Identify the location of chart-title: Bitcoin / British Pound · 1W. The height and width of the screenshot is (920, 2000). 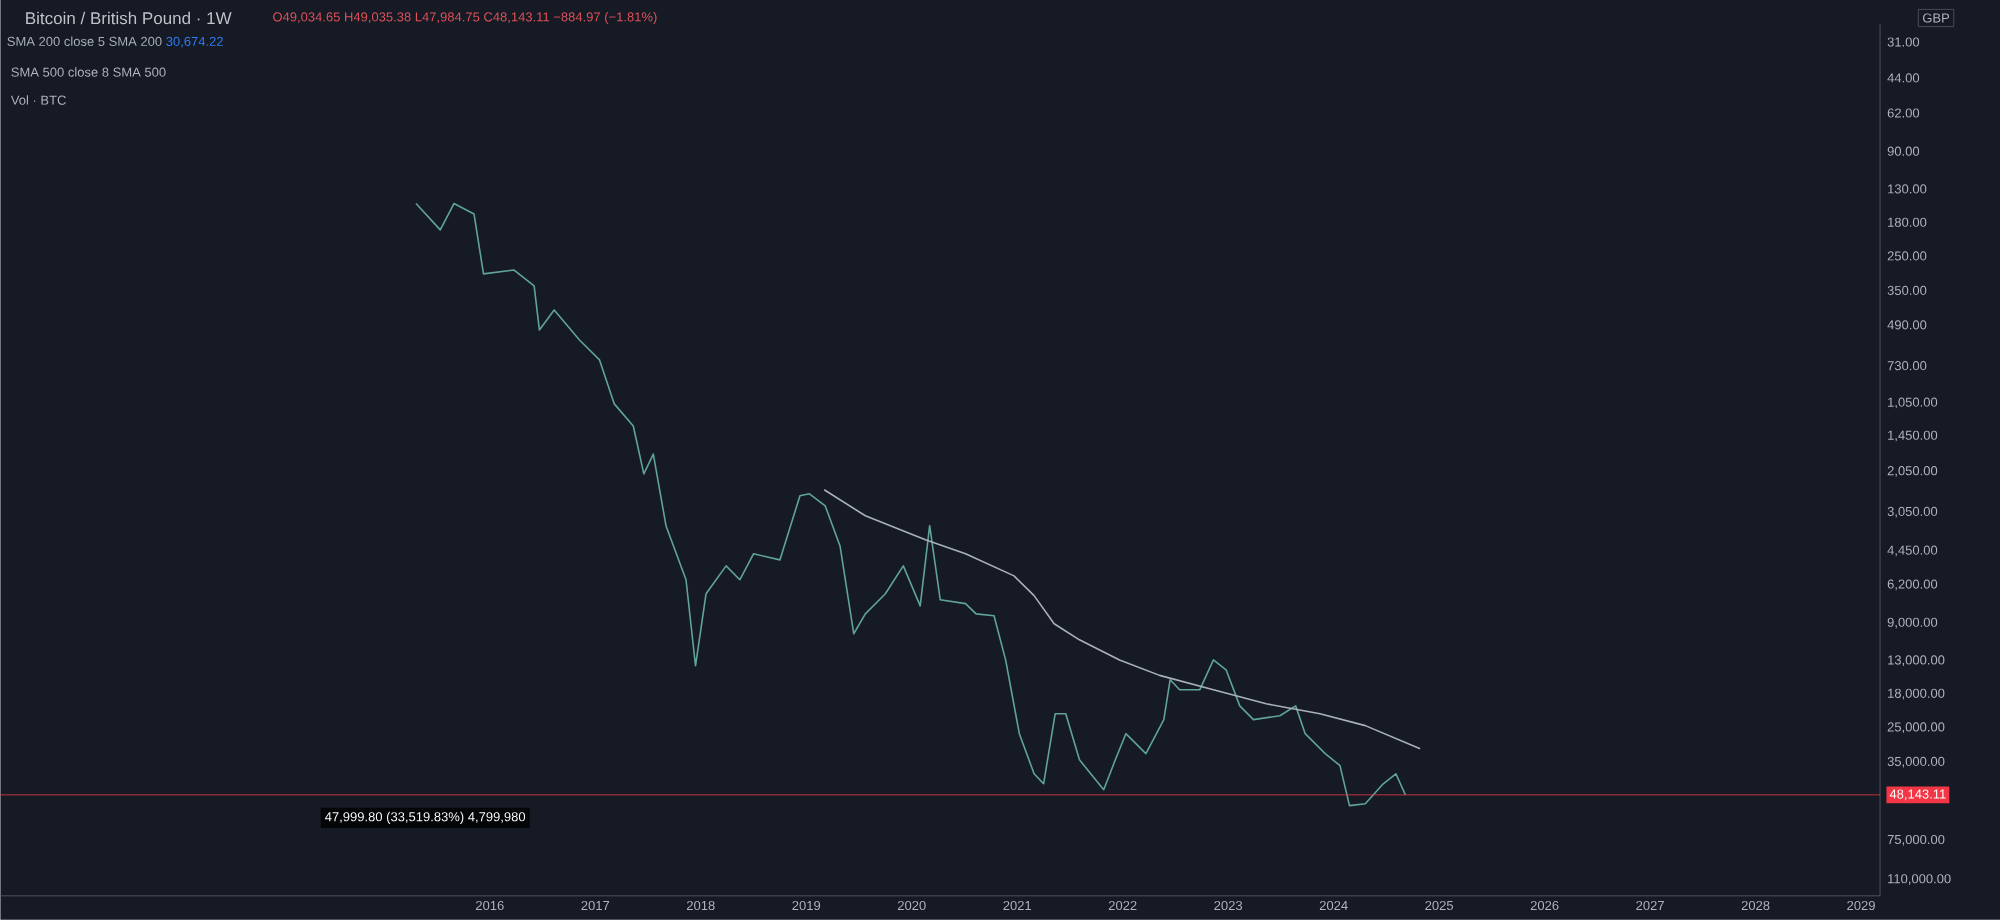
(129, 18).